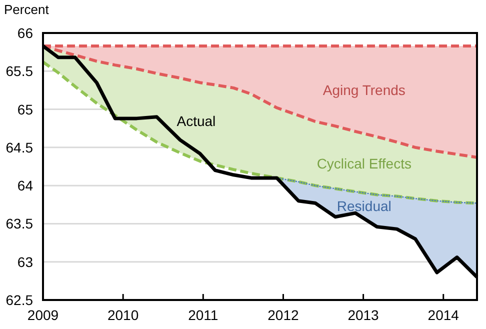 This screenshot has height=329, width=486. I want to click on y-tick-label: 62.5, so click(20, 300).